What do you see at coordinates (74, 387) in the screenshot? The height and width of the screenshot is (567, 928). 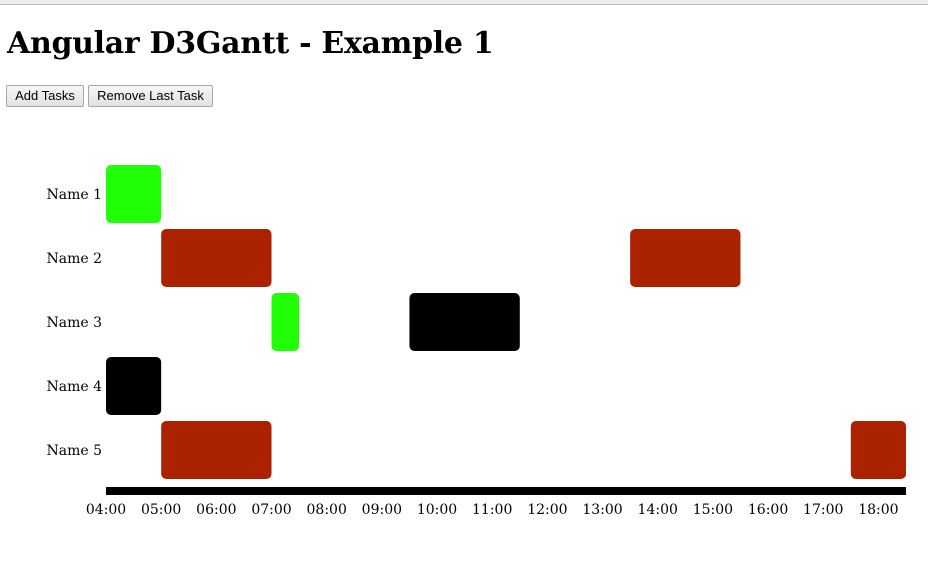 I see `row-label: Name 4` at bounding box center [74, 387].